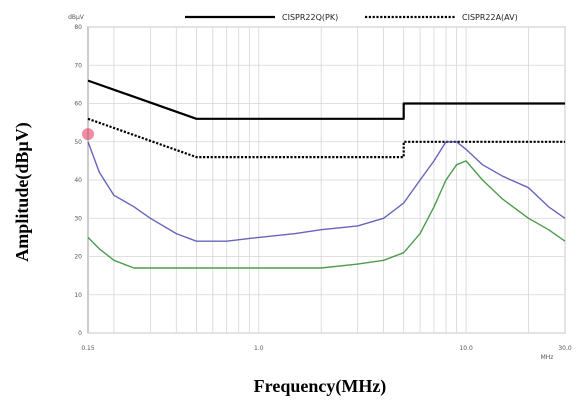 The height and width of the screenshot is (403, 580). Describe the element at coordinates (78, 65) in the screenshot. I see `y-tick-label: 70` at that location.